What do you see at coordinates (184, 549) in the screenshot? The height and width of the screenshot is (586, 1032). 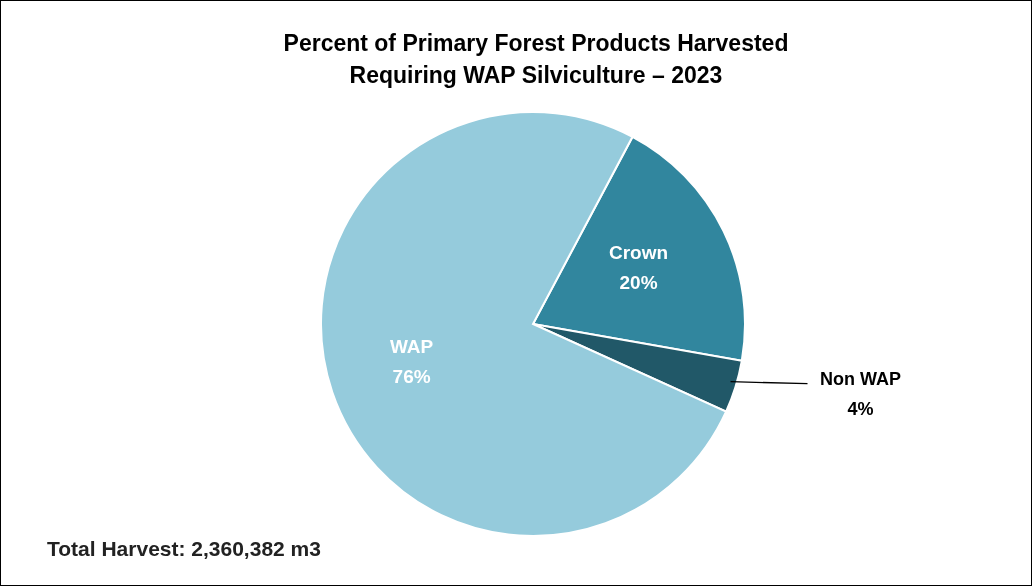 I see `text: Total Harvest: 2,360,382 m3` at bounding box center [184, 549].